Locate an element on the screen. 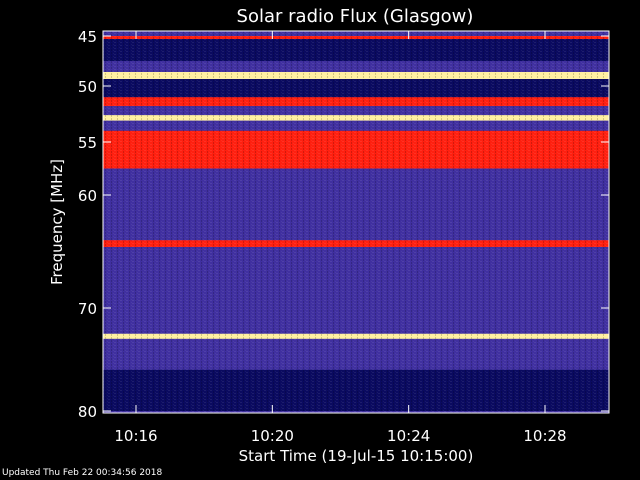 This screenshot has height=480, width=640. updated-timestamp: Updated Thu Feb 22 00:34:56 2018 is located at coordinates (82, 473).